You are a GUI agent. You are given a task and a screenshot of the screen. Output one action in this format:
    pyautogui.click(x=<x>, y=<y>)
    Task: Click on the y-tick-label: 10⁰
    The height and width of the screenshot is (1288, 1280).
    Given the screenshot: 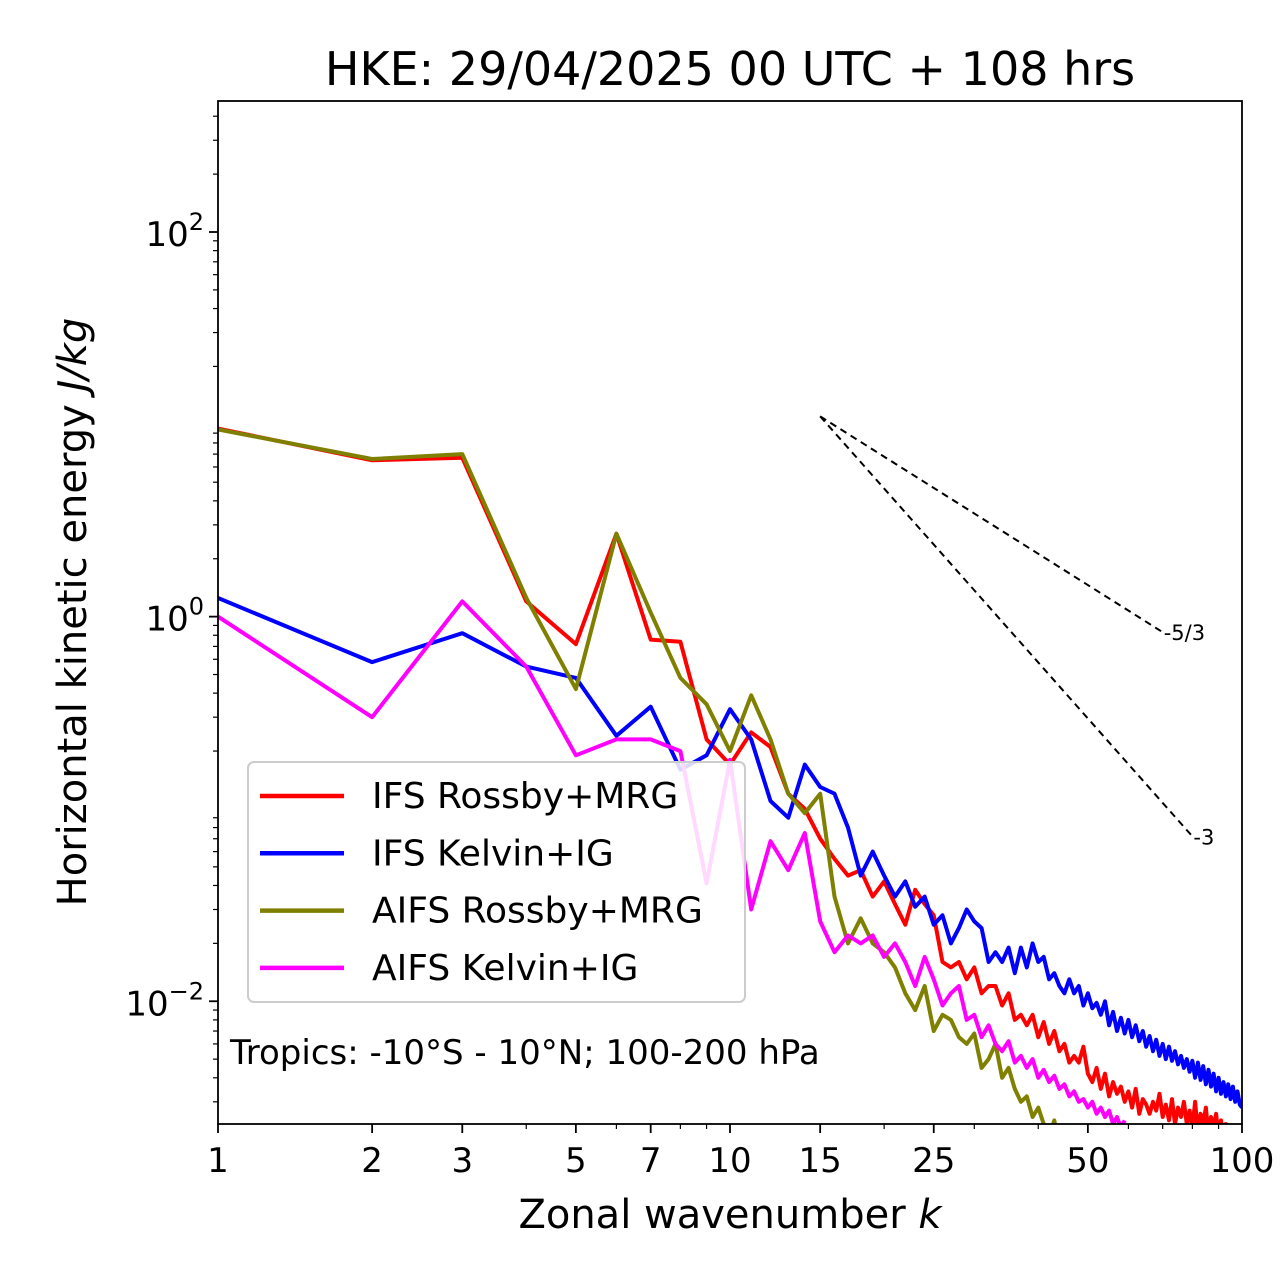 What is the action you would take?
    pyautogui.click(x=174, y=616)
    